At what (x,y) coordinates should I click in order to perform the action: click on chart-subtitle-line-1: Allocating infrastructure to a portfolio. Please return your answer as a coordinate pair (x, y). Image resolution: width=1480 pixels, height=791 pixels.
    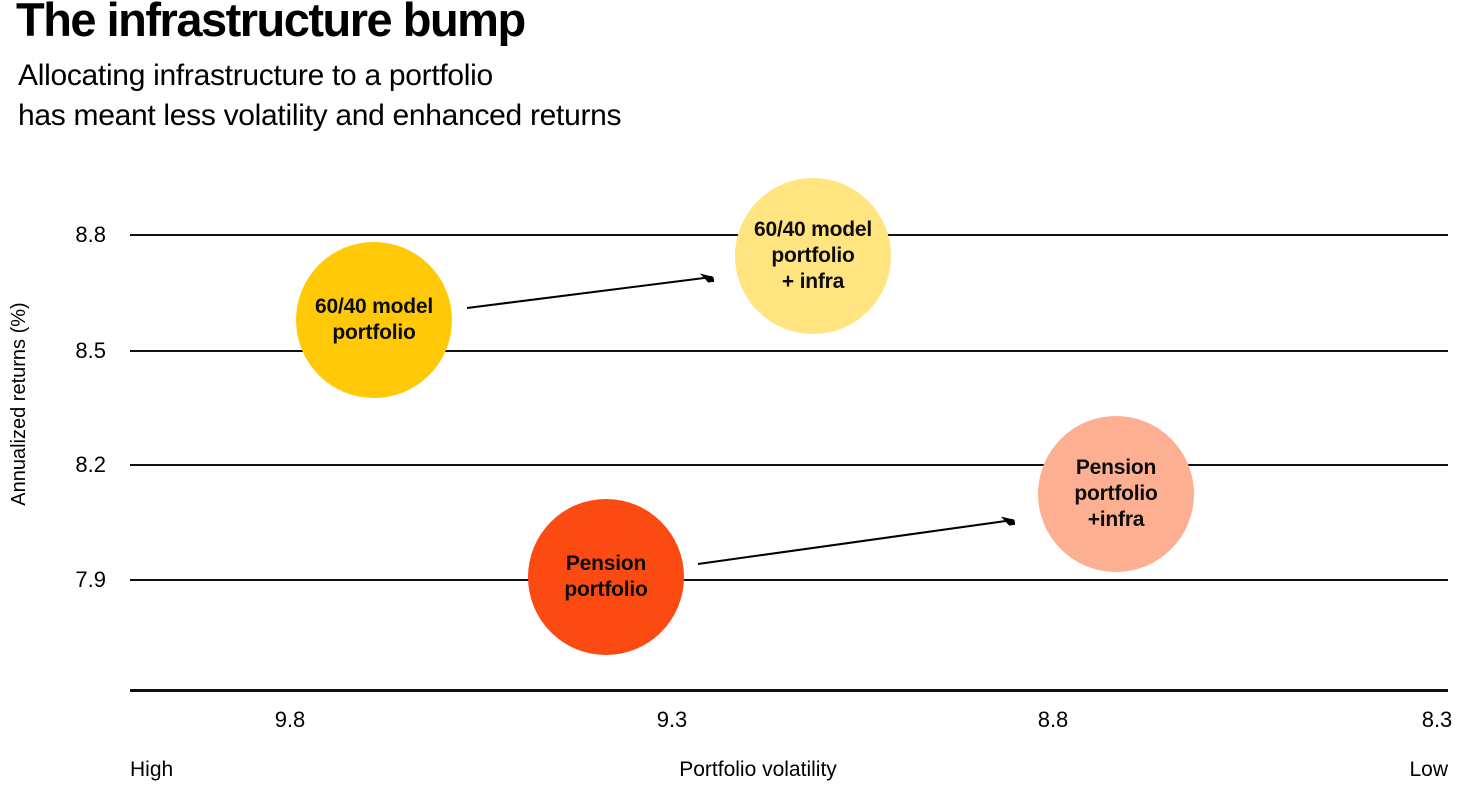
    Looking at the image, I should click on (255, 75).